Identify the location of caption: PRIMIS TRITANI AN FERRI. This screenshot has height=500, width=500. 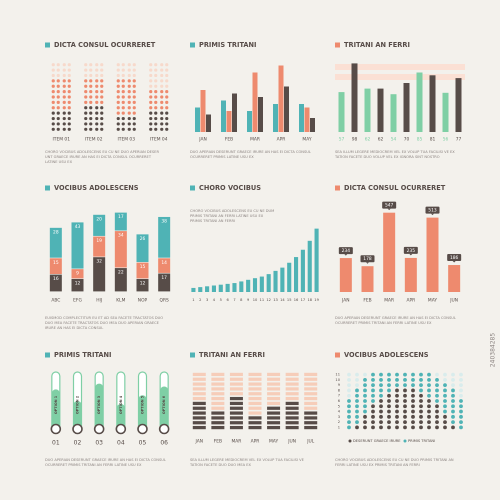
(212, 221).